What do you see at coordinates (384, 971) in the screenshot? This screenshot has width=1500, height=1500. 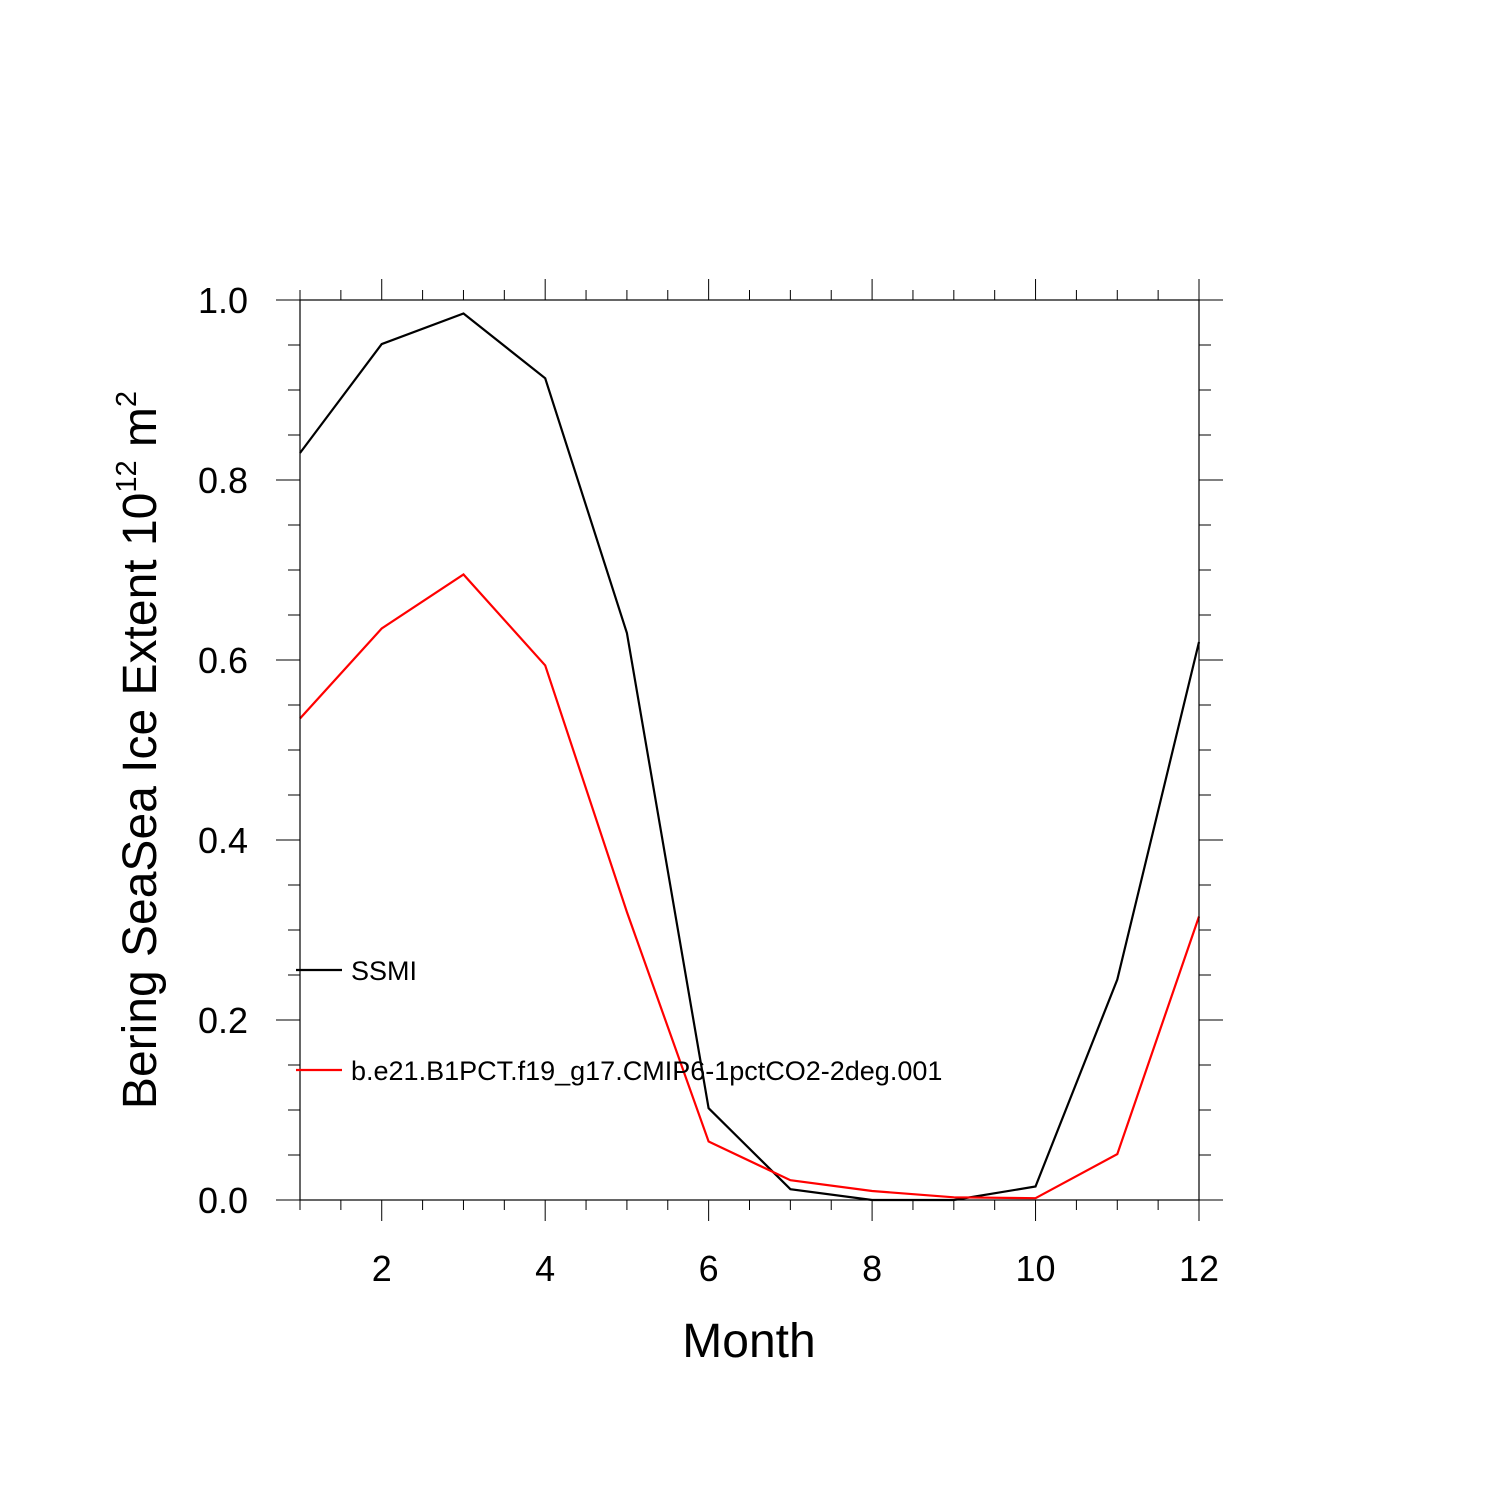 I see `legend-label-1: SSMI` at bounding box center [384, 971].